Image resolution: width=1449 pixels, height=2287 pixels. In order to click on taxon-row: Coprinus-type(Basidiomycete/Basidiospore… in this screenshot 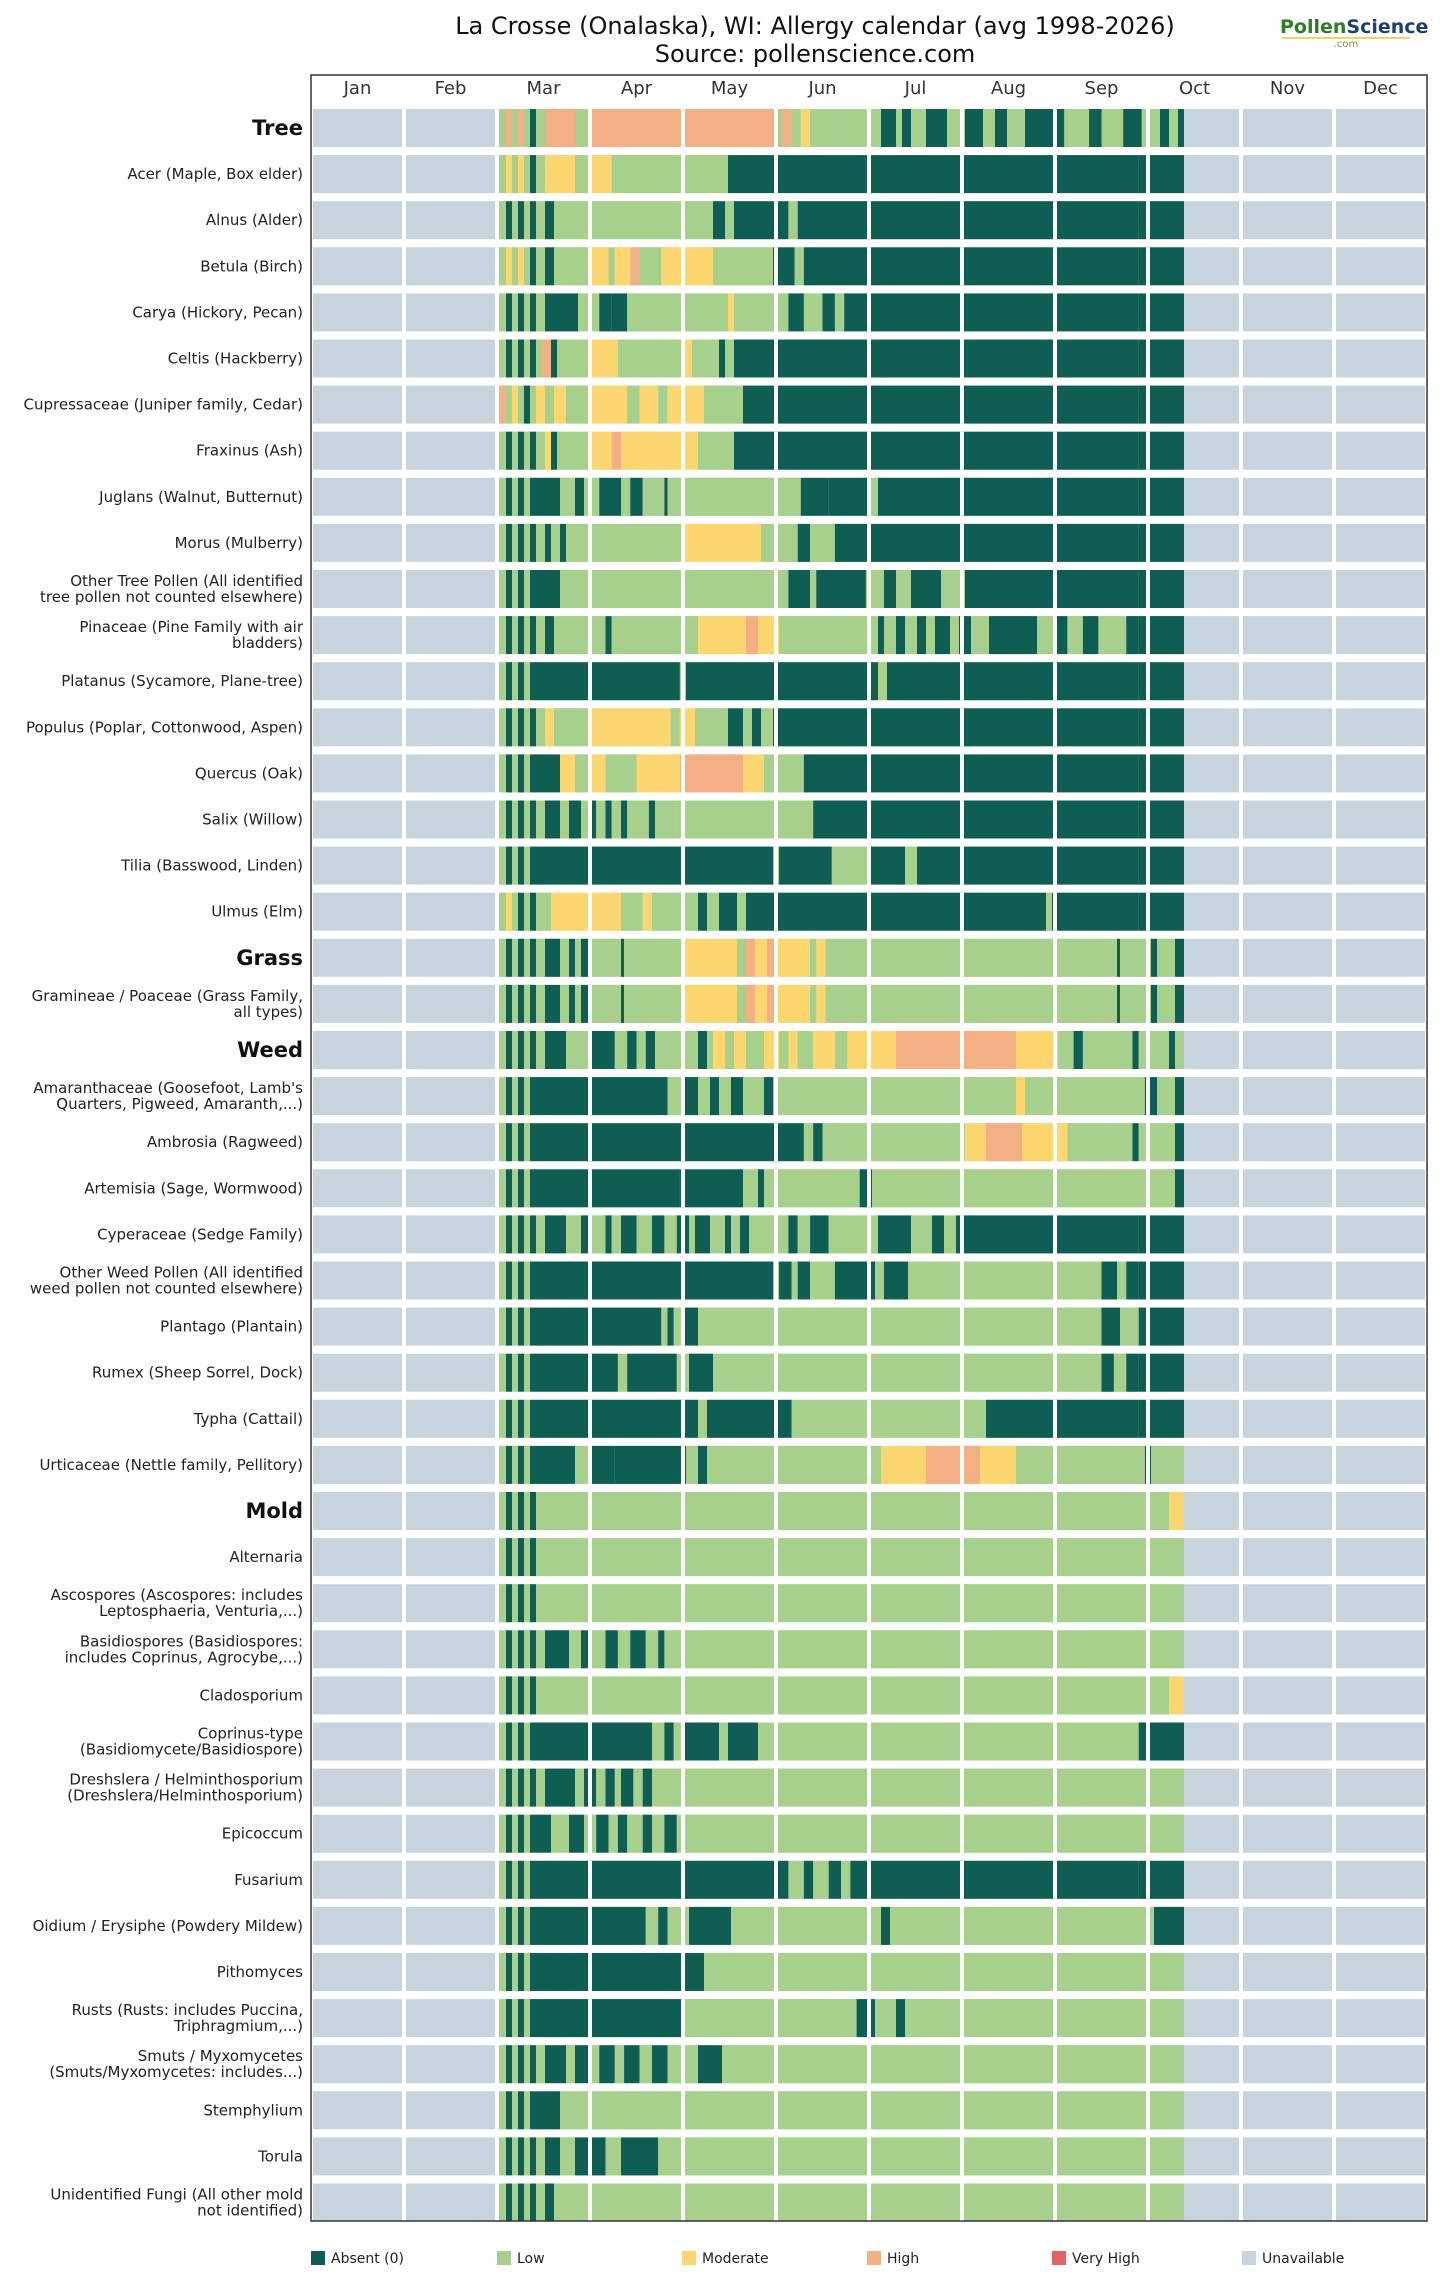, I will do `click(752, 1741)`.